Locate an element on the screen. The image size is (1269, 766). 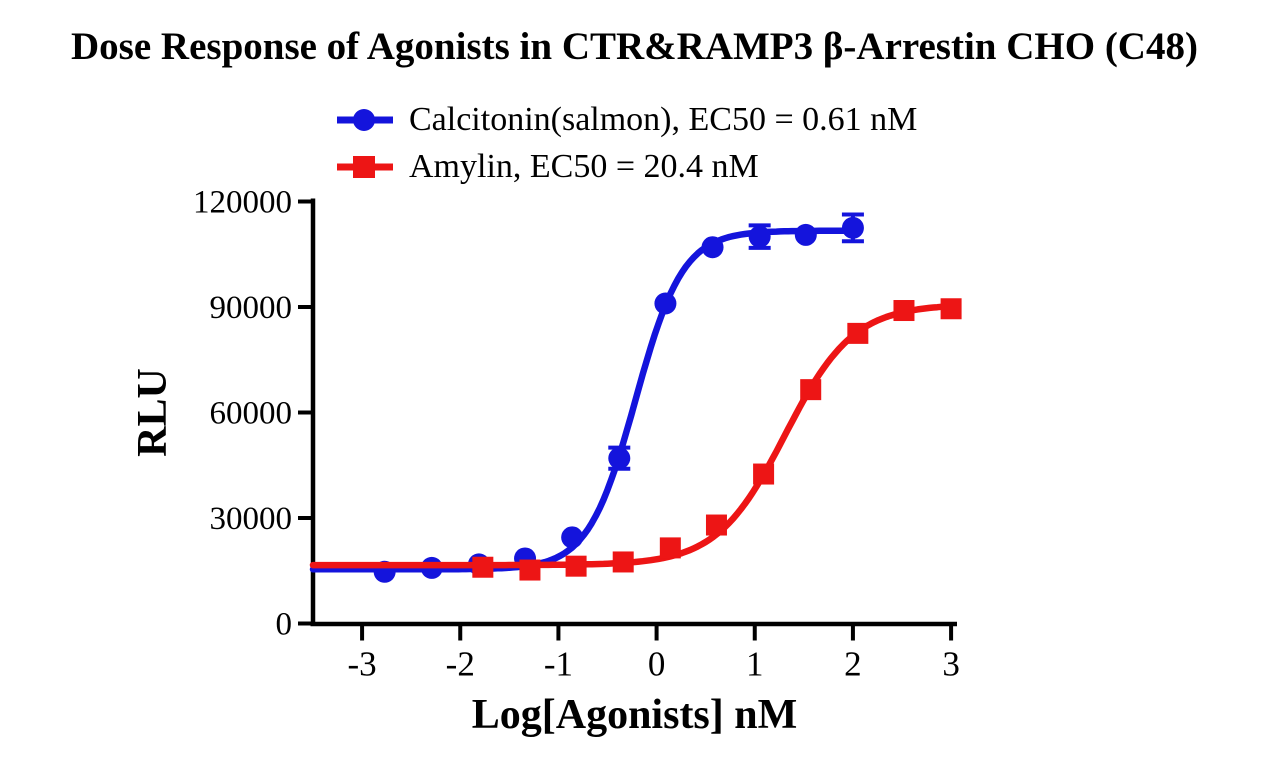
legend-item-amylin: Amylin, EC50 = 20.4 nM is located at coordinates (627, 166).